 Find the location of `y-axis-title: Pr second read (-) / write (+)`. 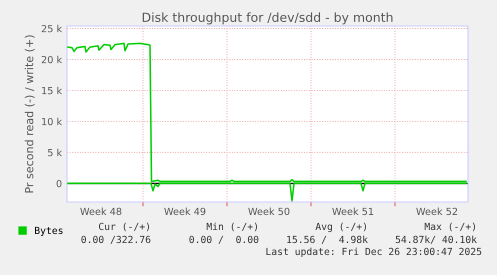

y-axis-title: Pr second read (-) / write (+) is located at coordinates (29, 114).